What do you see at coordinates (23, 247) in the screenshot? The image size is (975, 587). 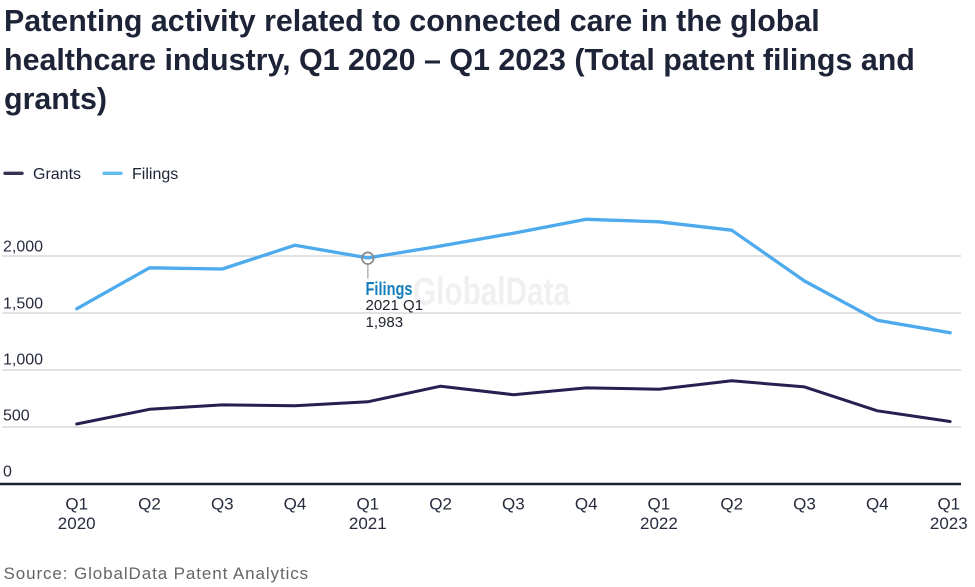 I see `svg-text: 2,000` at bounding box center [23, 247].